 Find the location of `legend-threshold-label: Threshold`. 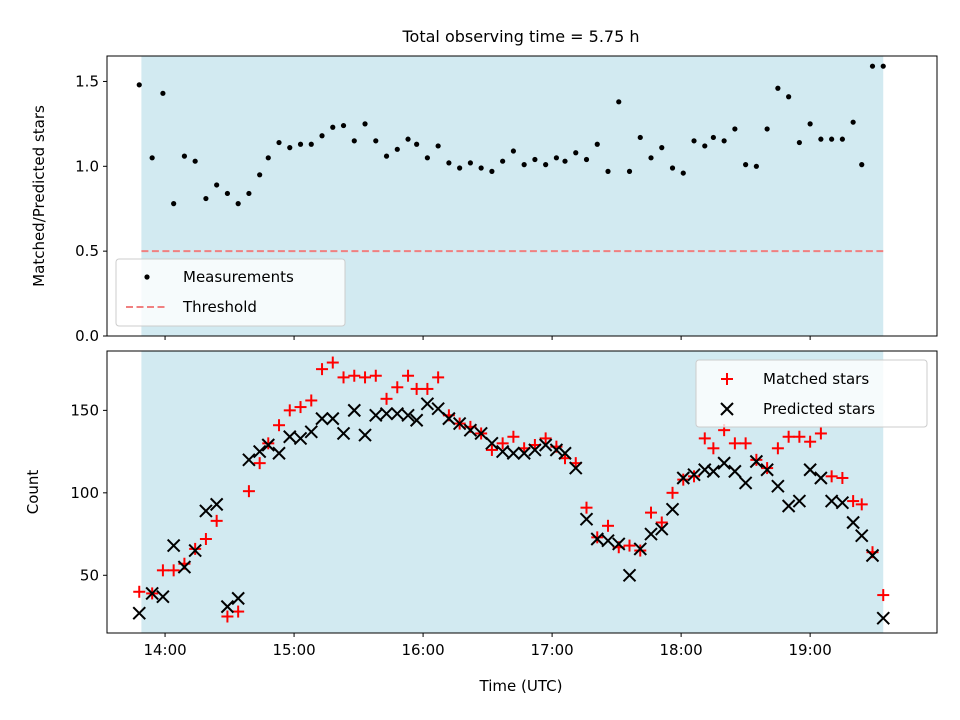

legend-threshold-label: Threshold is located at coordinates (219, 307).